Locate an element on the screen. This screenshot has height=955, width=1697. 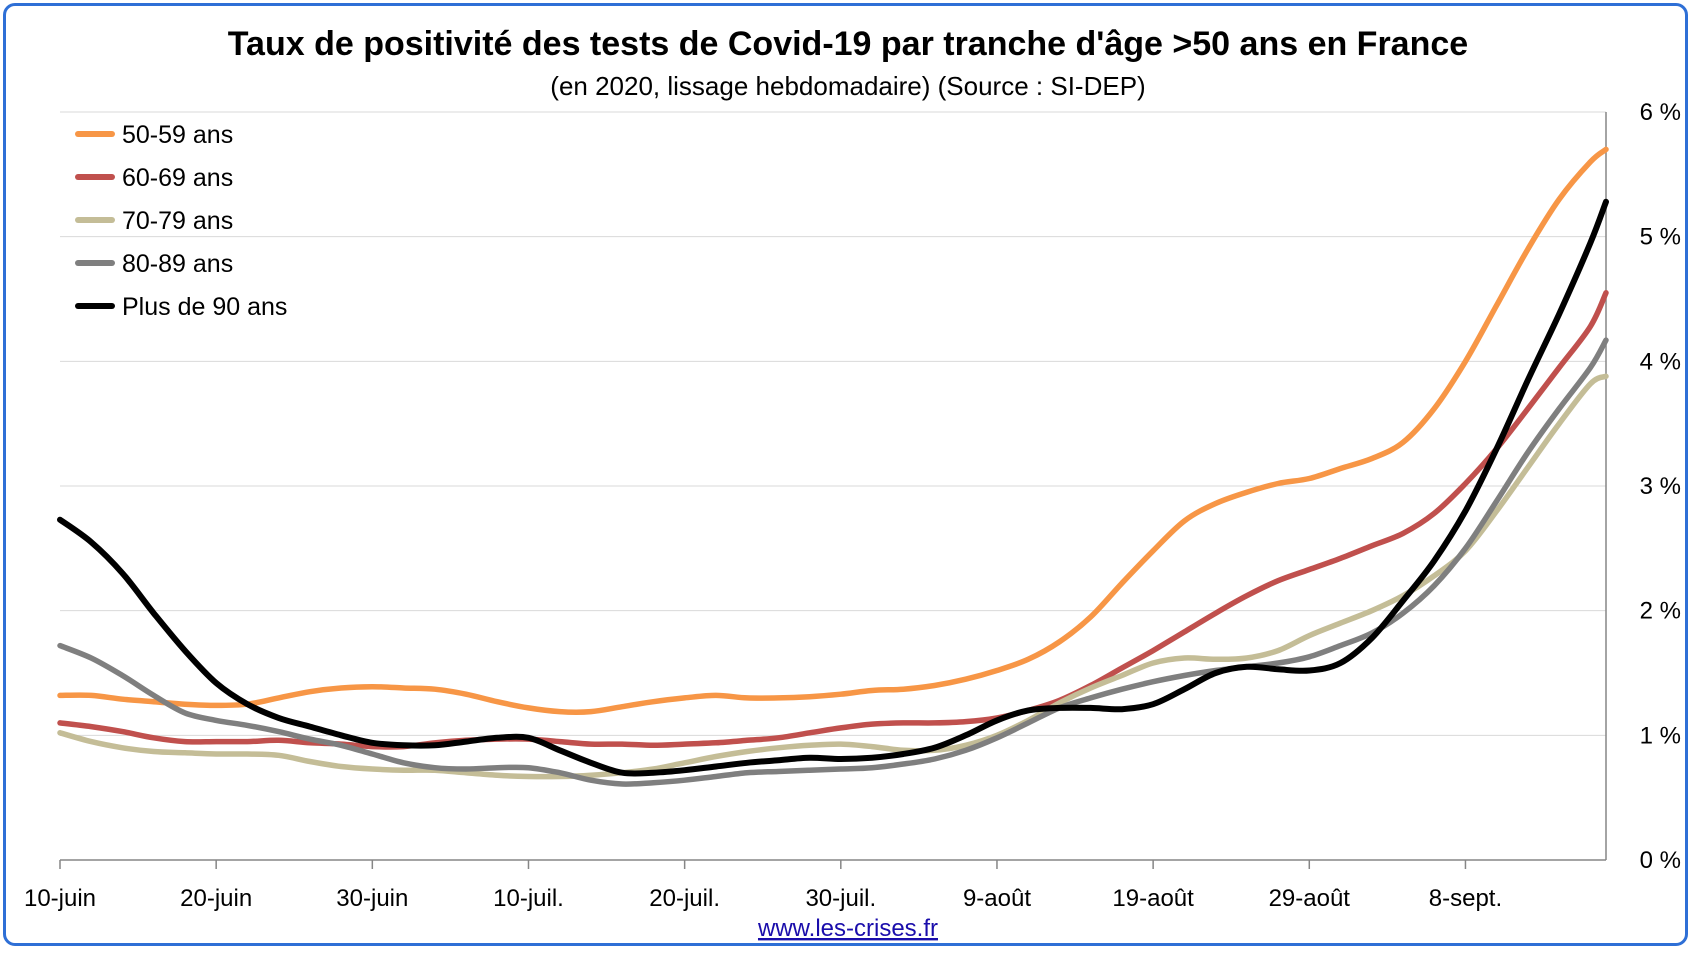
x-tick-label: 30-juil. is located at coordinates (840, 898).